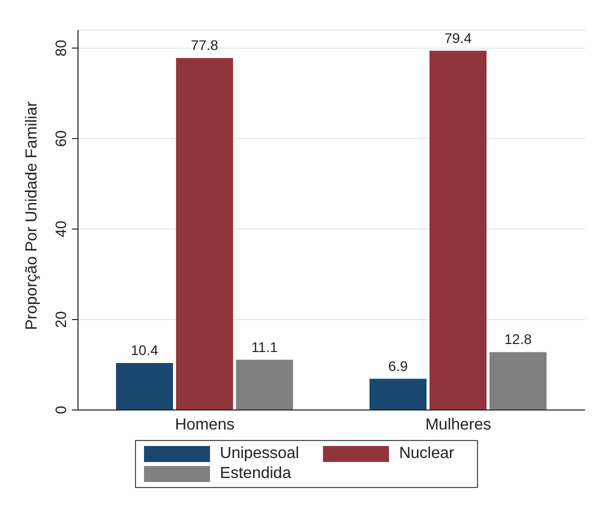 The width and height of the screenshot is (613, 514). I want to click on legend-label: Unipessoal, so click(260, 454).